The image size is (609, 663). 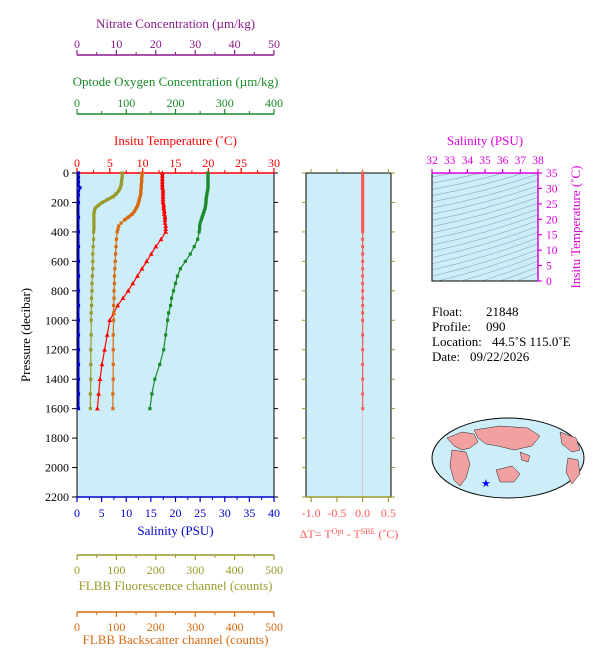 What do you see at coordinates (156, 44) in the screenshot?
I see `nitrate-tick-label: 20` at bounding box center [156, 44].